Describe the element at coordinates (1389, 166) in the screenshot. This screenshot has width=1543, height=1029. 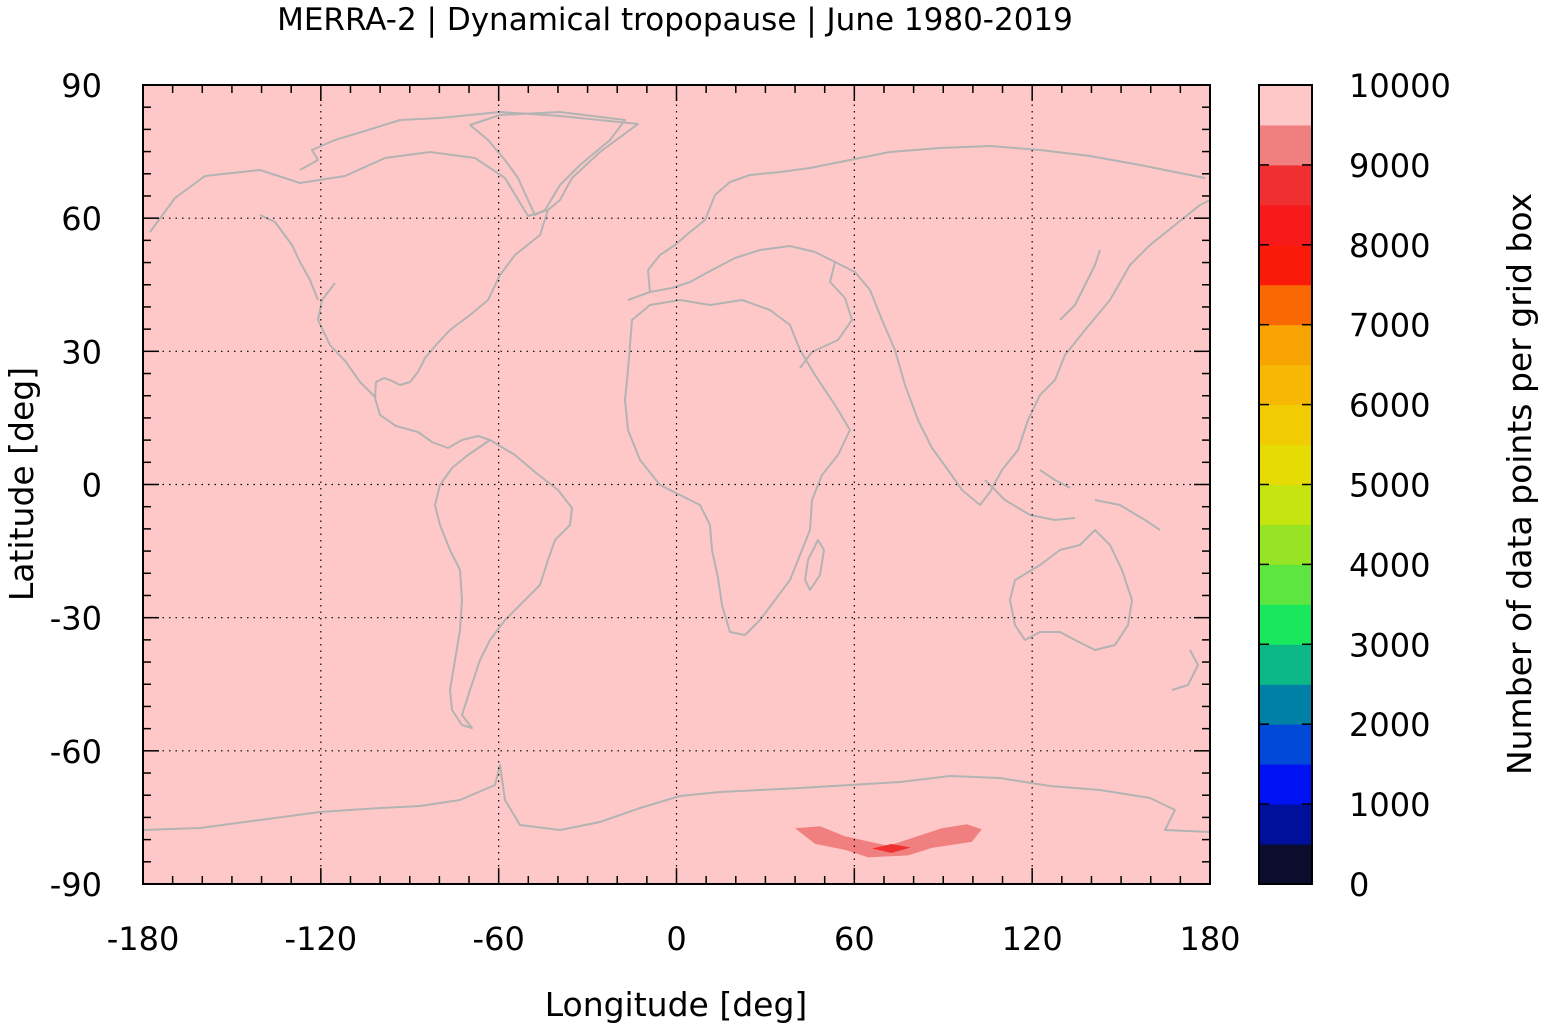
I see `colorbar-tick-label: 9000` at that location.